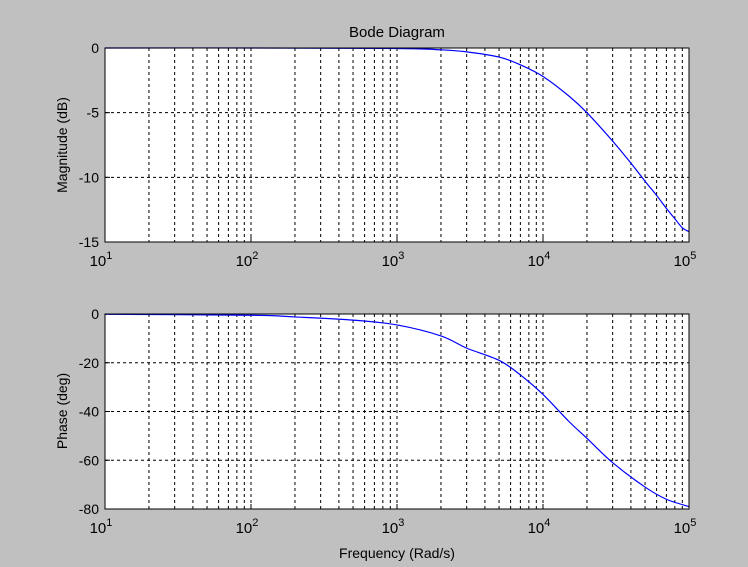 Image resolution: width=748 pixels, height=567 pixels. What do you see at coordinates (397, 553) in the screenshot?
I see `x-axis-label: Frequency (Rad/s)` at bounding box center [397, 553].